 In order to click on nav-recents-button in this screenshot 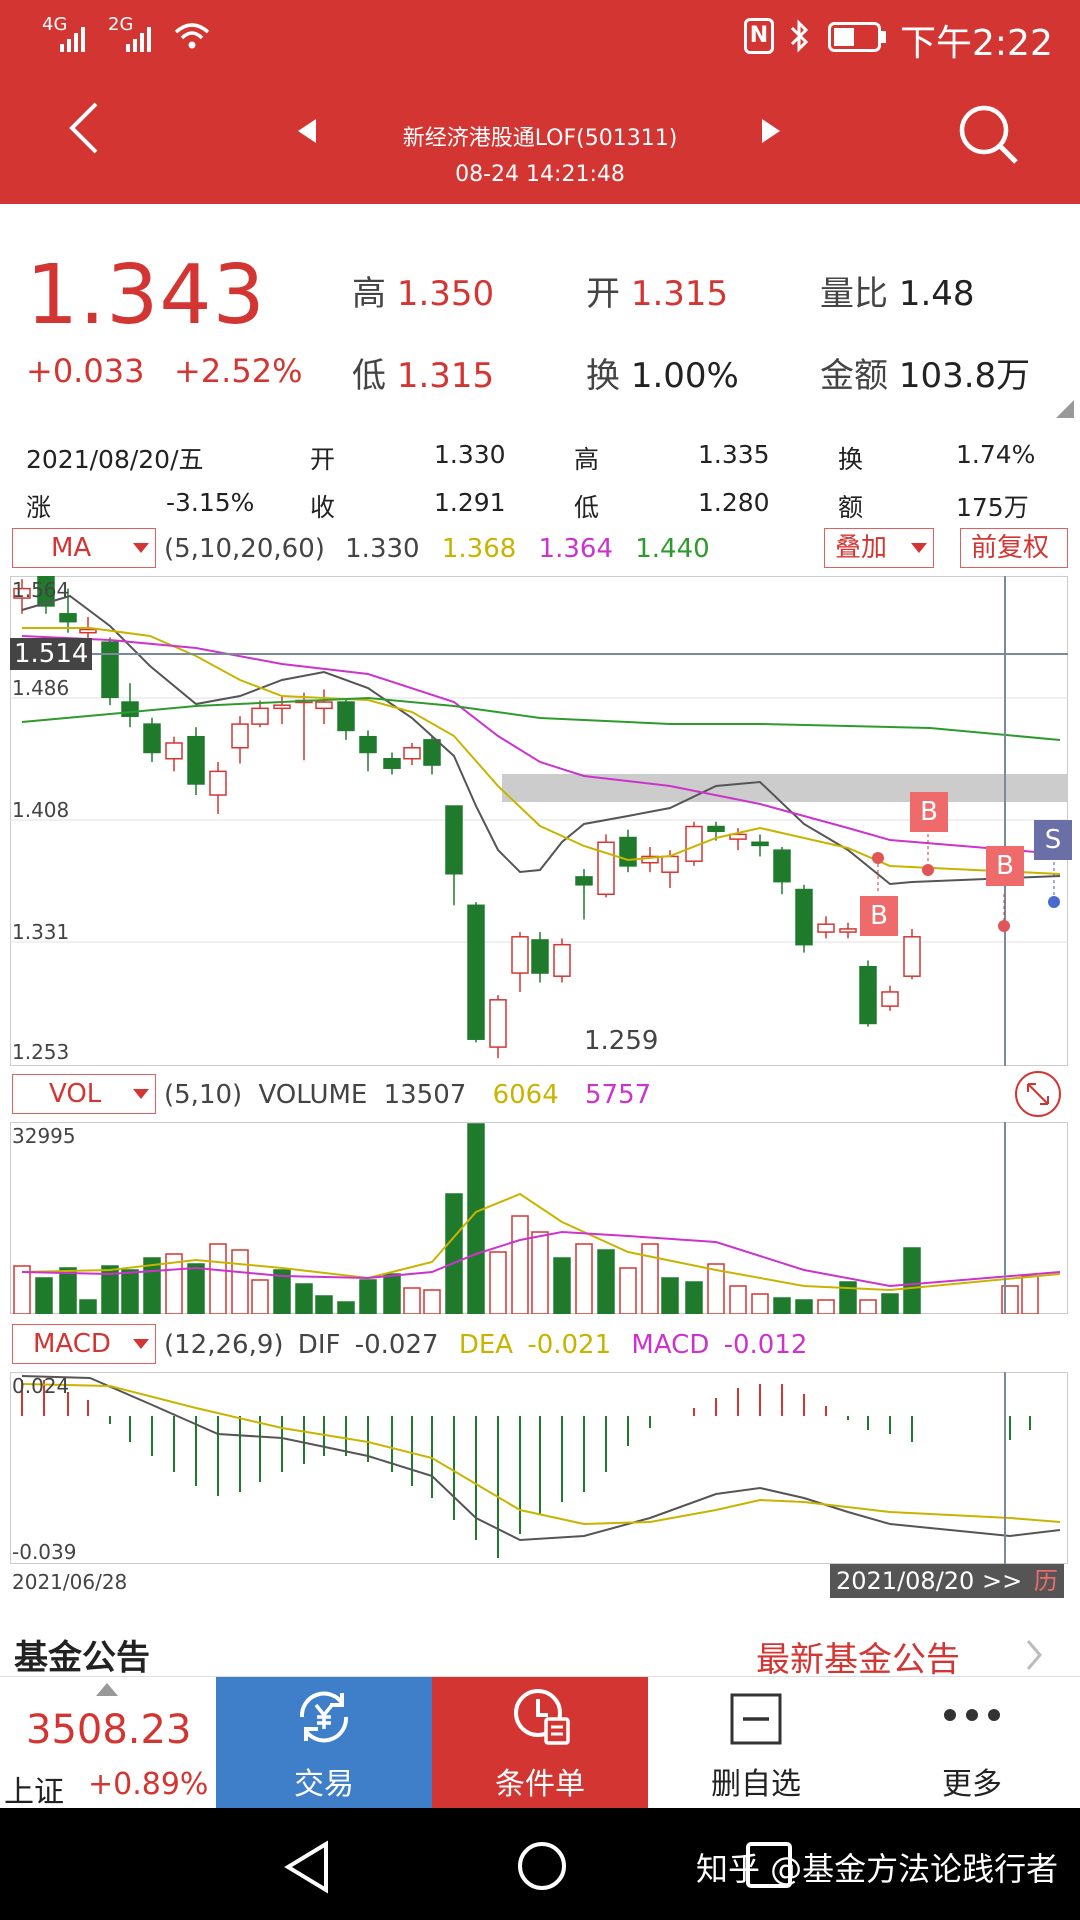, I will do `click(769, 1867)`.